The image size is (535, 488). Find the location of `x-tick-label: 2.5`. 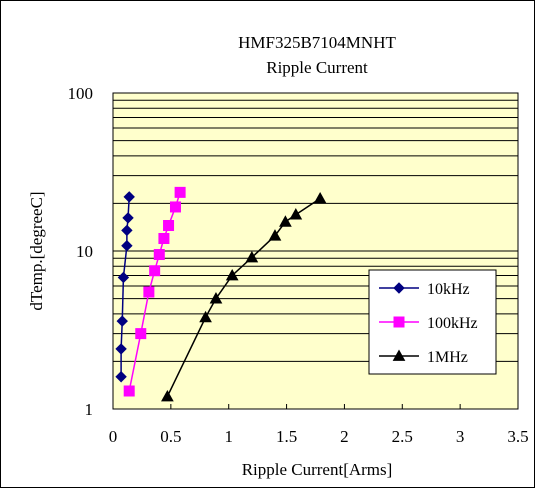

x-tick-label: 2.5 is located at coordinates (402, 436).